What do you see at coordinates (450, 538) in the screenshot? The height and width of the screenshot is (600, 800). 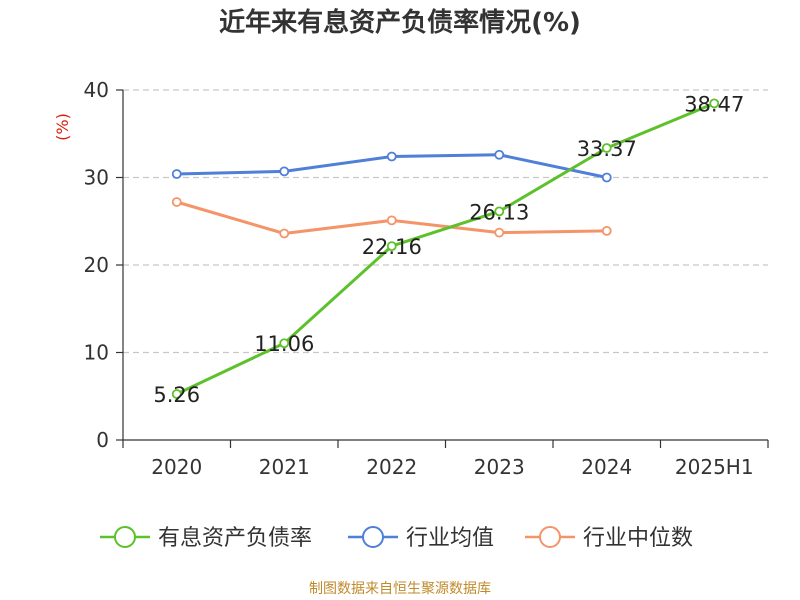 I see `legend-item: 行业均值` at bounding box center [450, 538].